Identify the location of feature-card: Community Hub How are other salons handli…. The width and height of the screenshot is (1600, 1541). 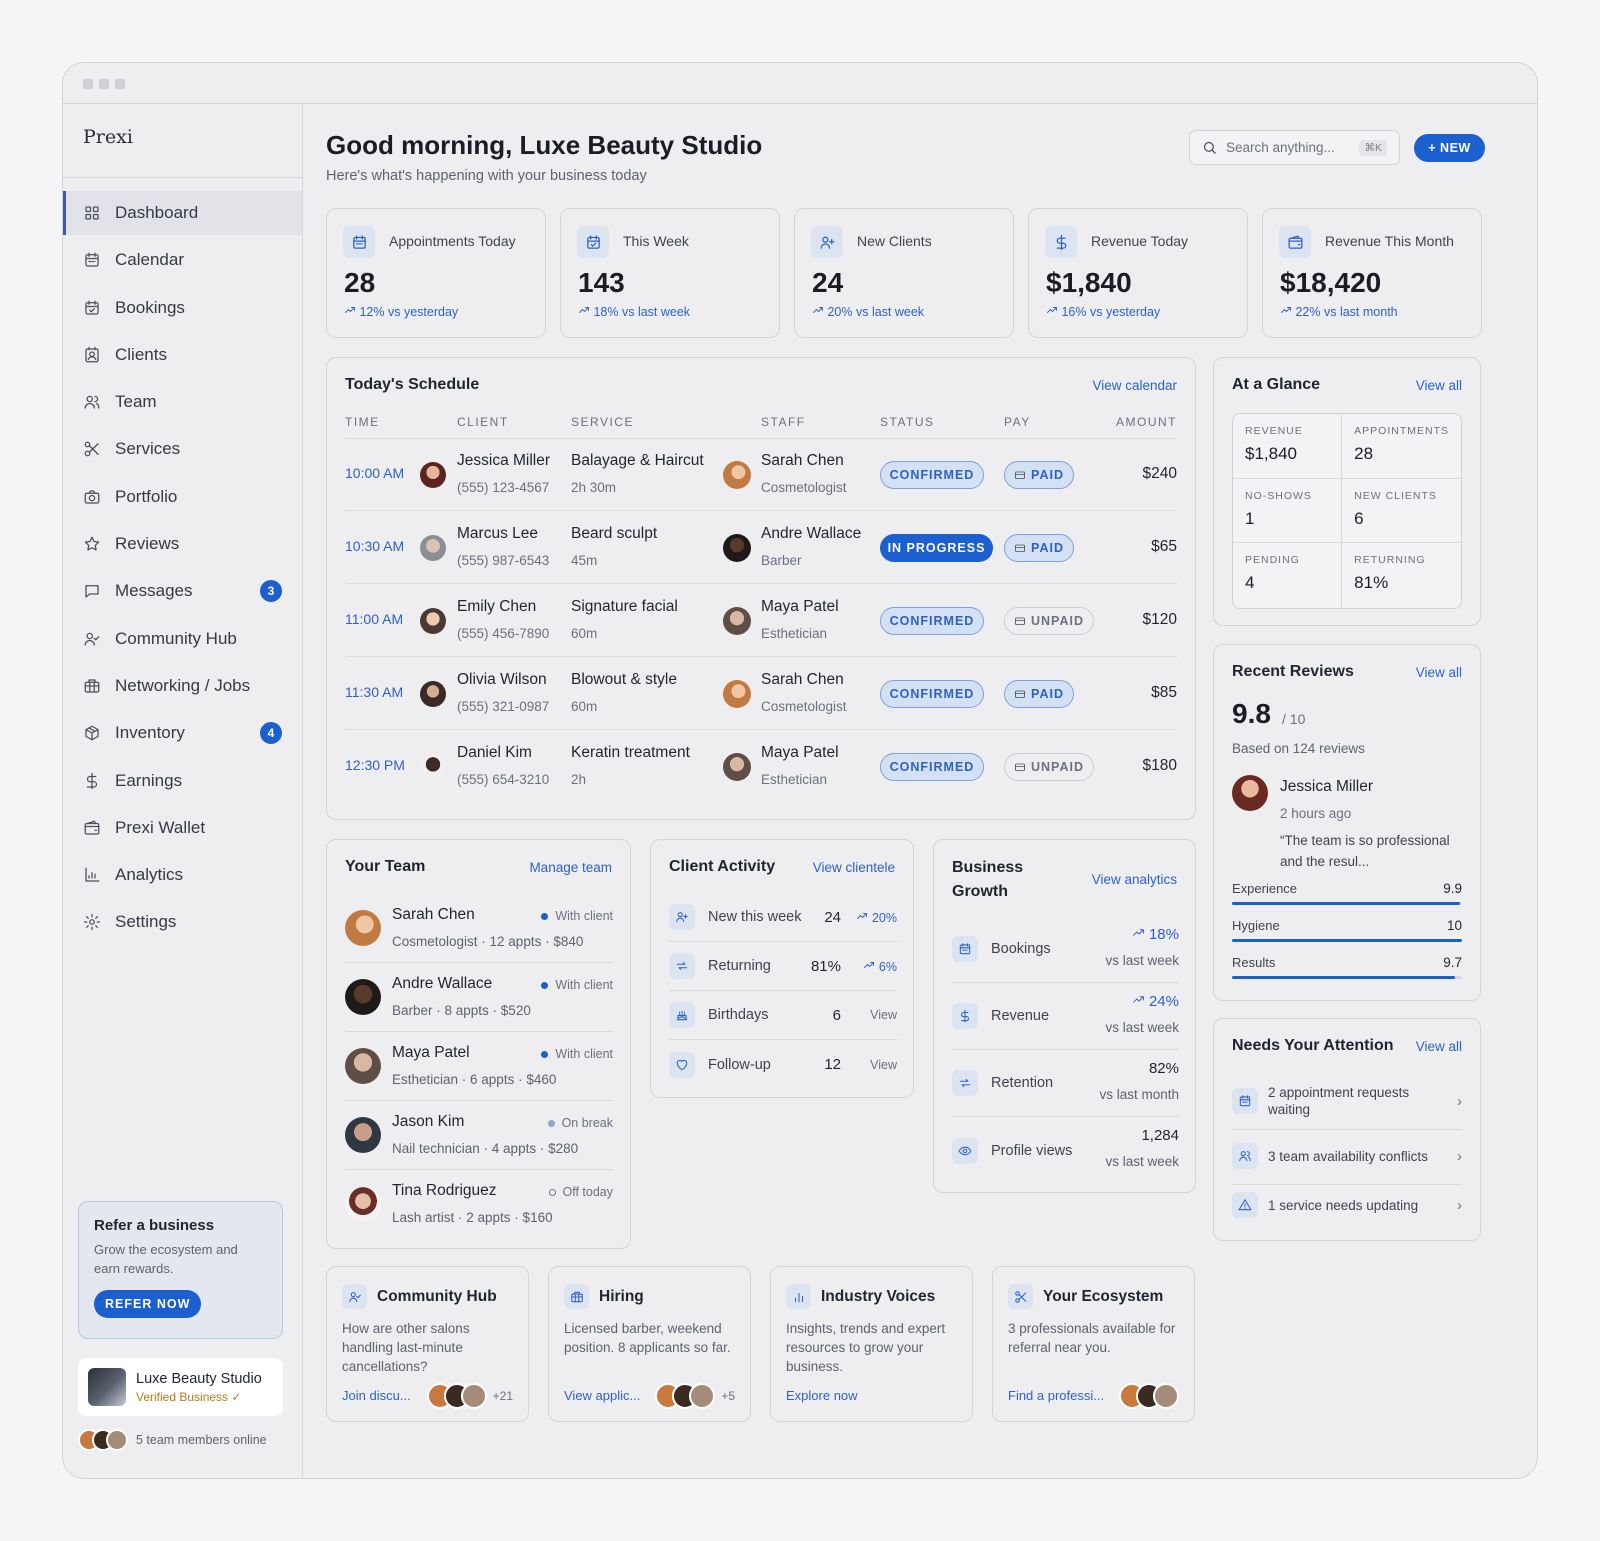
(427, 1344).